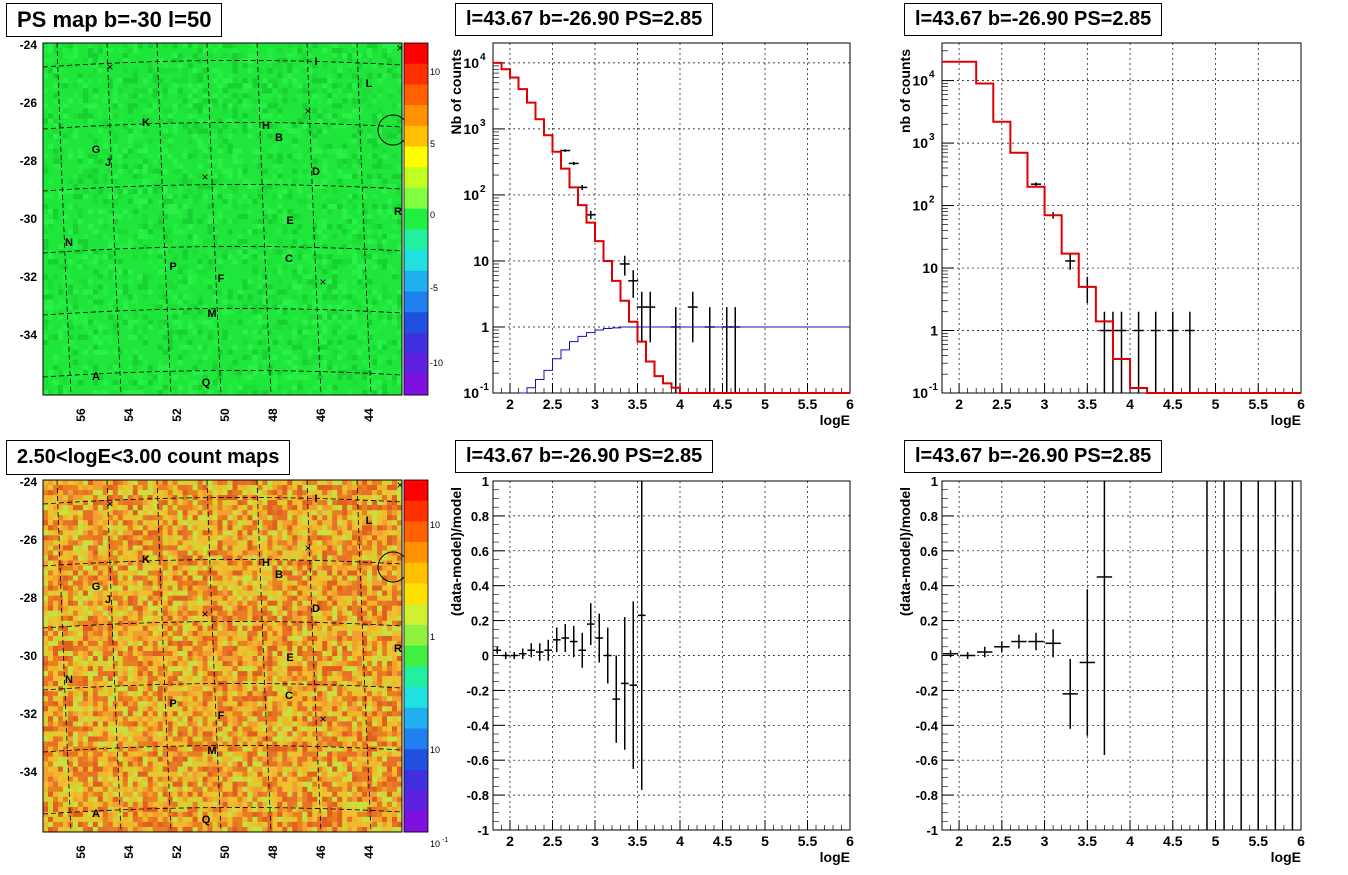 The width and height of the screenshot is (1348, 875). I want to click on ps-colorbar-frame, so click(416, 219).